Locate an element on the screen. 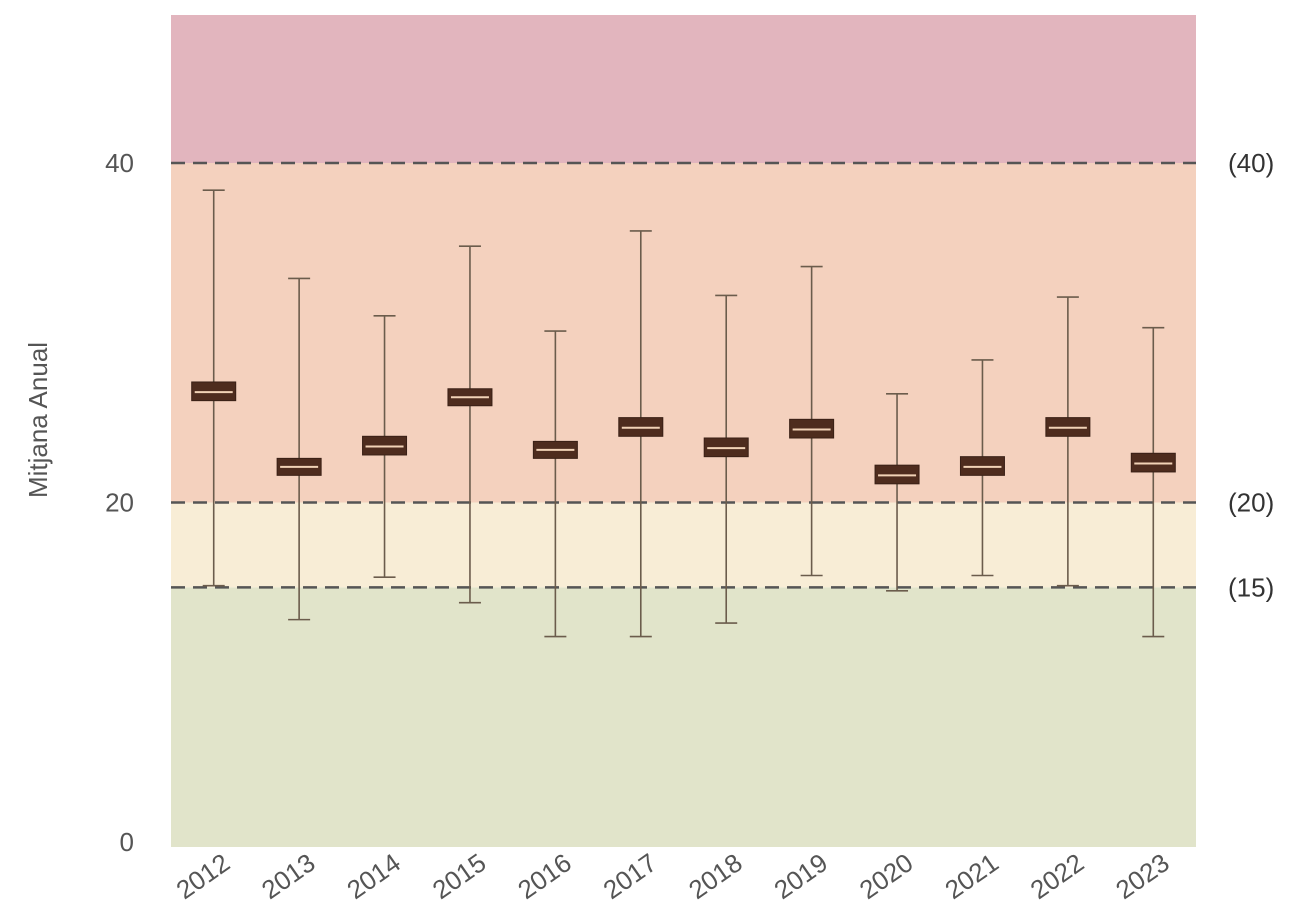 This screenshot has height=914, width=1311. y-tick-40: 40 is located at coordinates (119, 163).